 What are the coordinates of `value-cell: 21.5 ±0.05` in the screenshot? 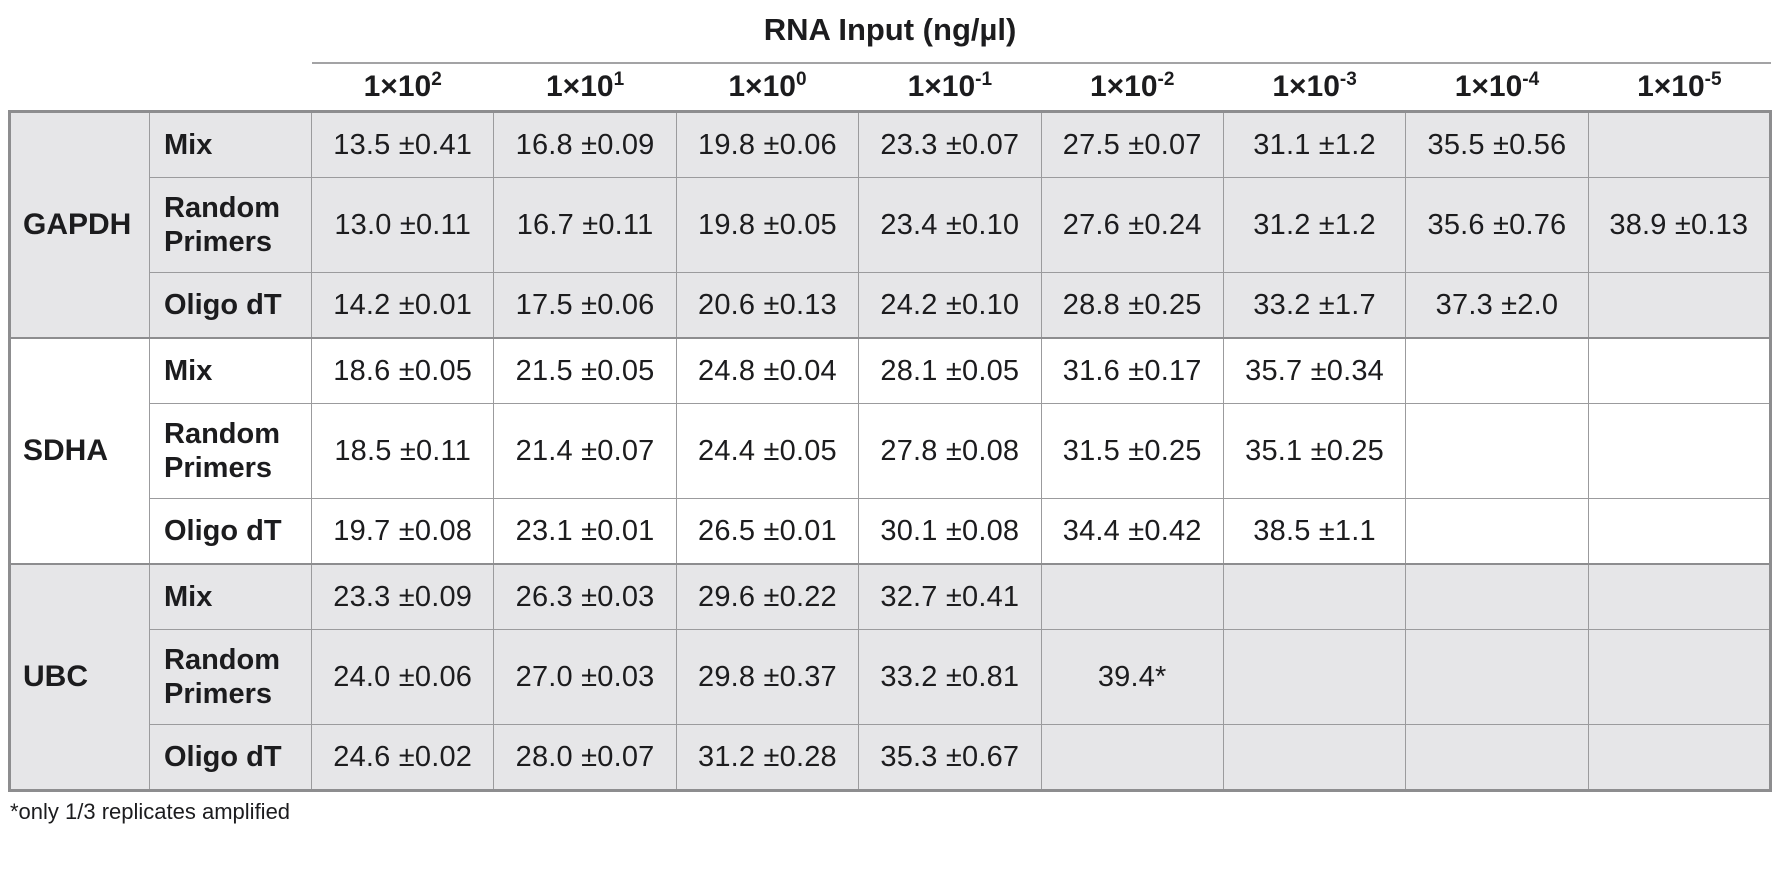 It's located at (585, 370).